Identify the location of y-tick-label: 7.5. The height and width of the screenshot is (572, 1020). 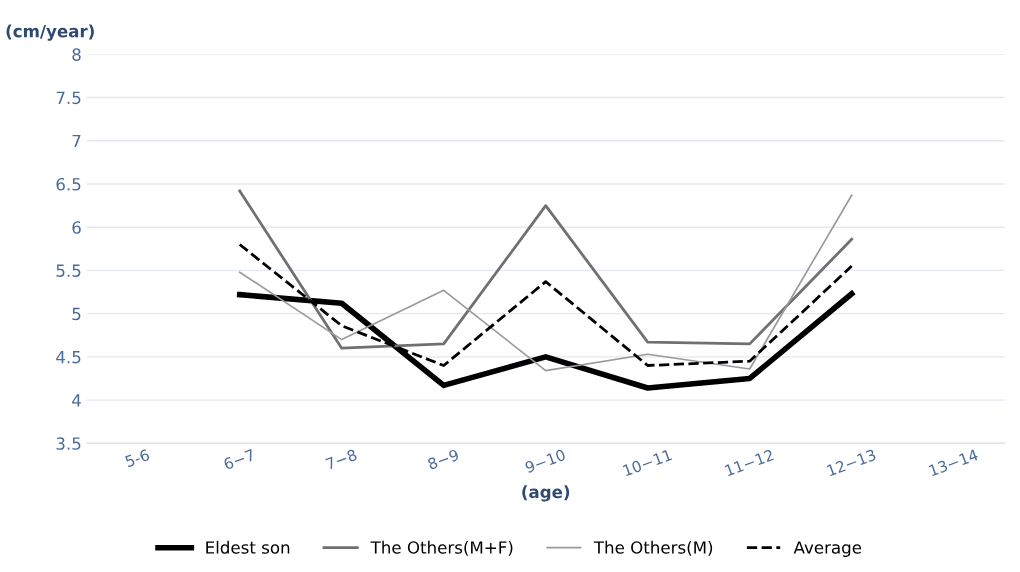
(68, 98).